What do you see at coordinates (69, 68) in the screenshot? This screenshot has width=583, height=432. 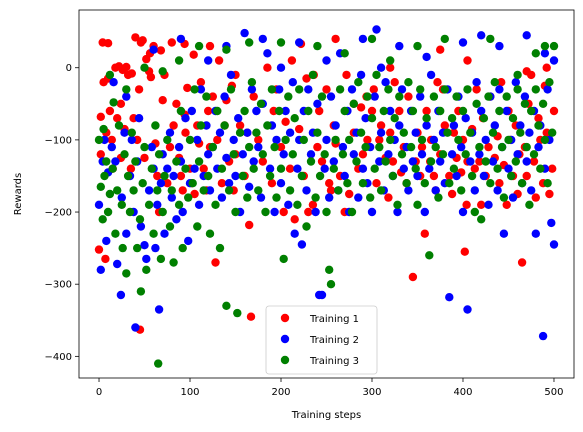 I see `y-tick-label: 0` at bounding box center [69, 68].